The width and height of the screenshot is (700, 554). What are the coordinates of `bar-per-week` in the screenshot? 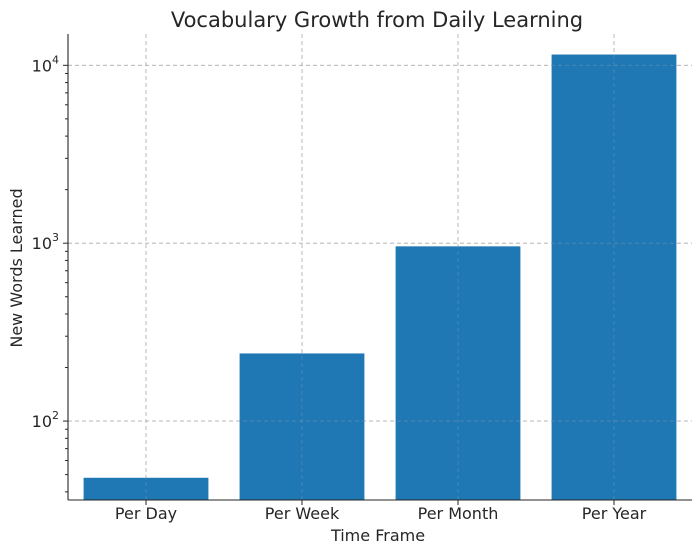 It's located at (302, 426).